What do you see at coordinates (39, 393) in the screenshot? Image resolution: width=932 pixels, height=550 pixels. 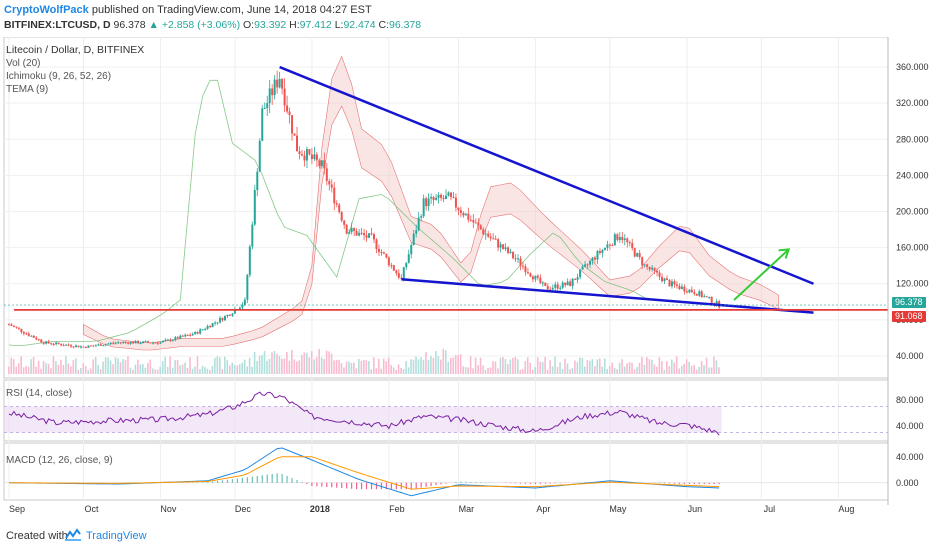 I see `legend-rsi: RSI (14, close)` at bounding box center [39, 393].